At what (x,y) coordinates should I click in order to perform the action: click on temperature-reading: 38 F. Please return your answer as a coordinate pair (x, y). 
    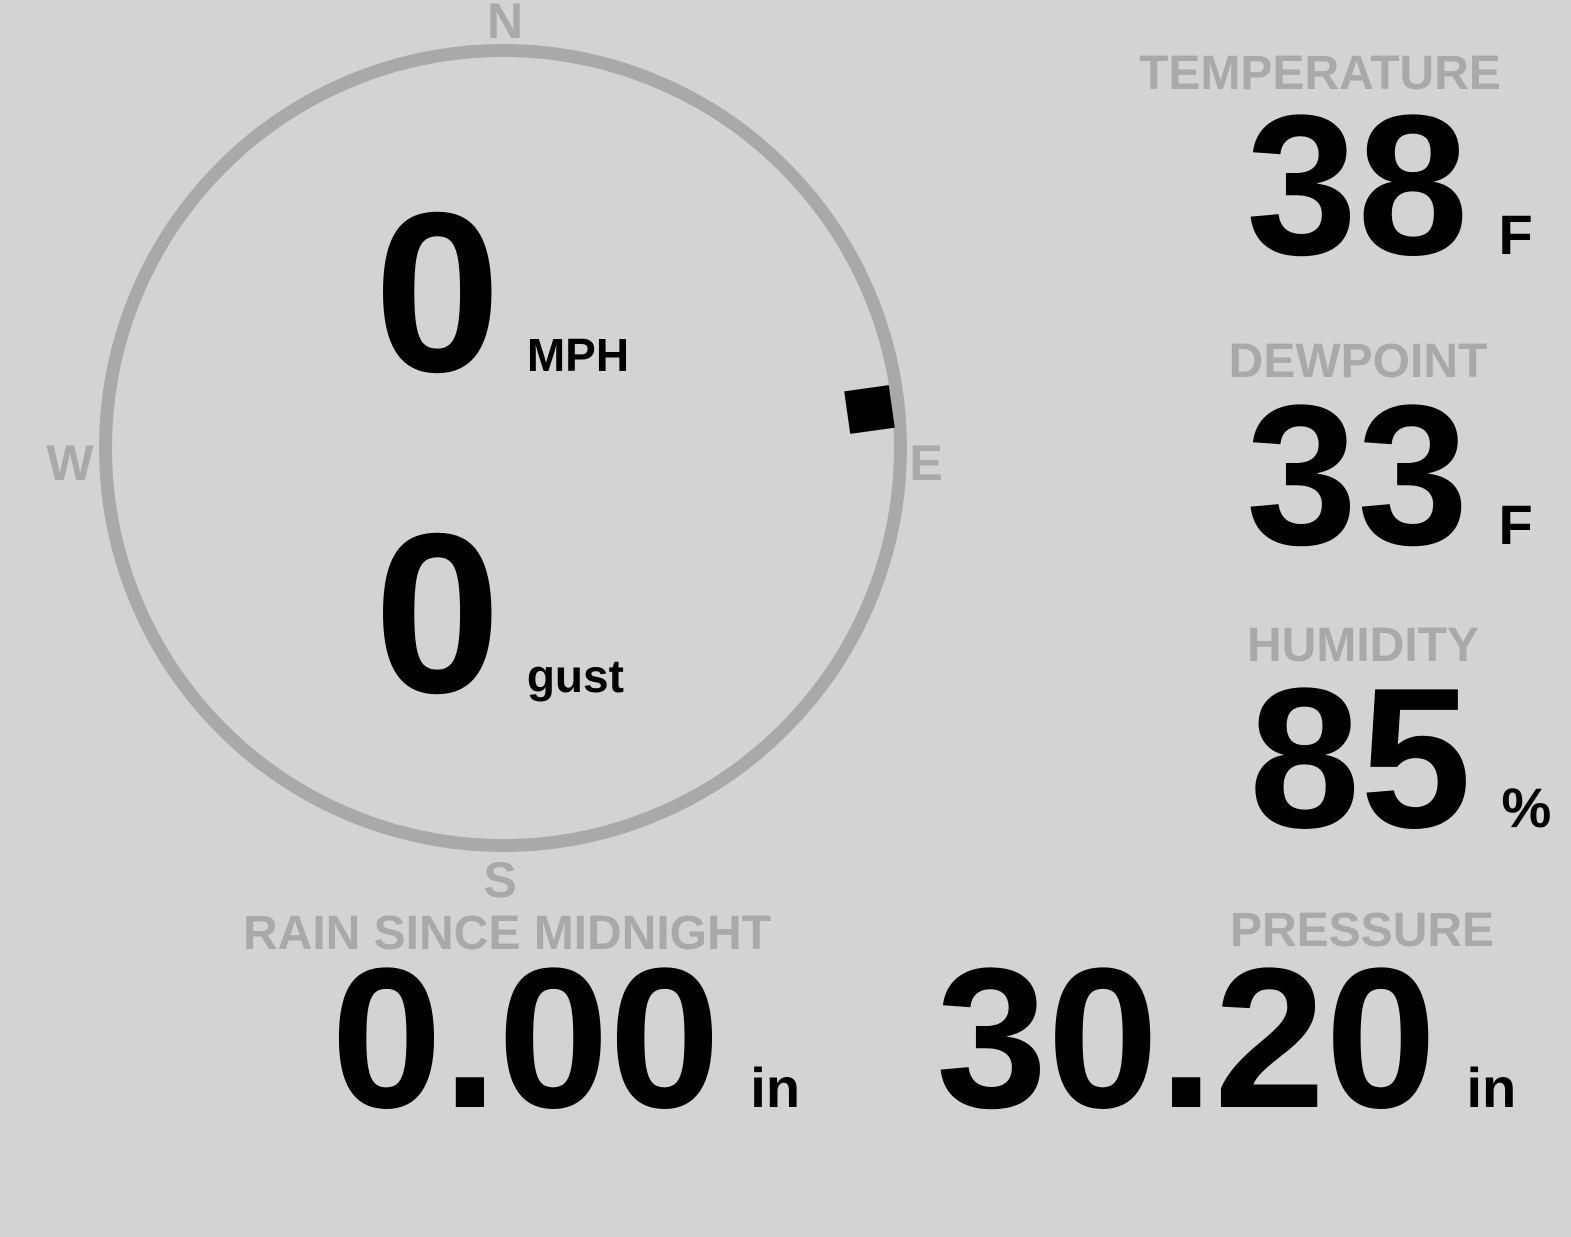
    Looking at the image, I should click on (1389, 186).